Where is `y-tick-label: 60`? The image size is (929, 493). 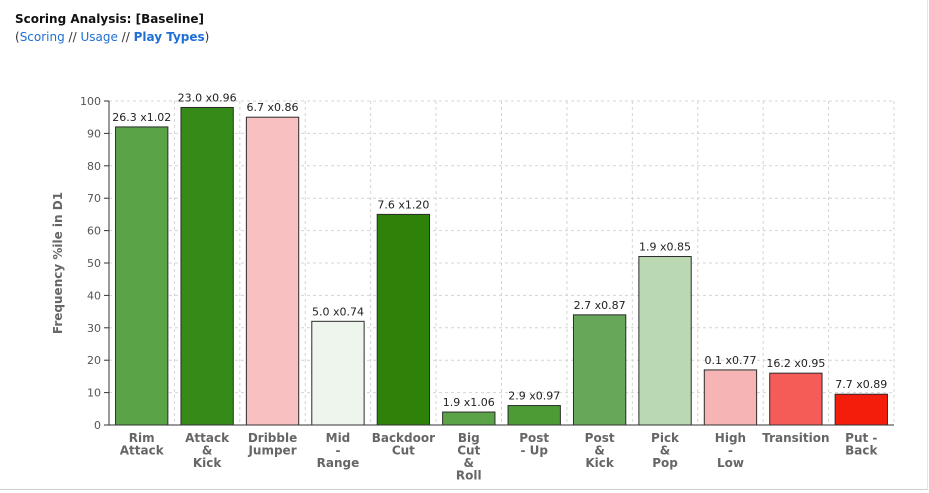 y-tick-label: 60 is located at coordinates (94, 231).